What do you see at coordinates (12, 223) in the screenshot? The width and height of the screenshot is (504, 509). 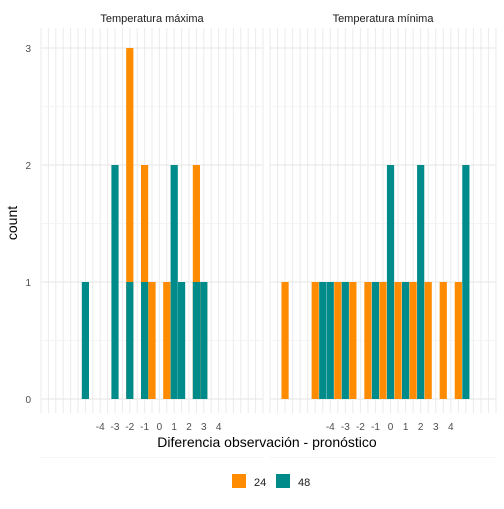 I see `y-axis-title: count` at bounding box center [12, 223].